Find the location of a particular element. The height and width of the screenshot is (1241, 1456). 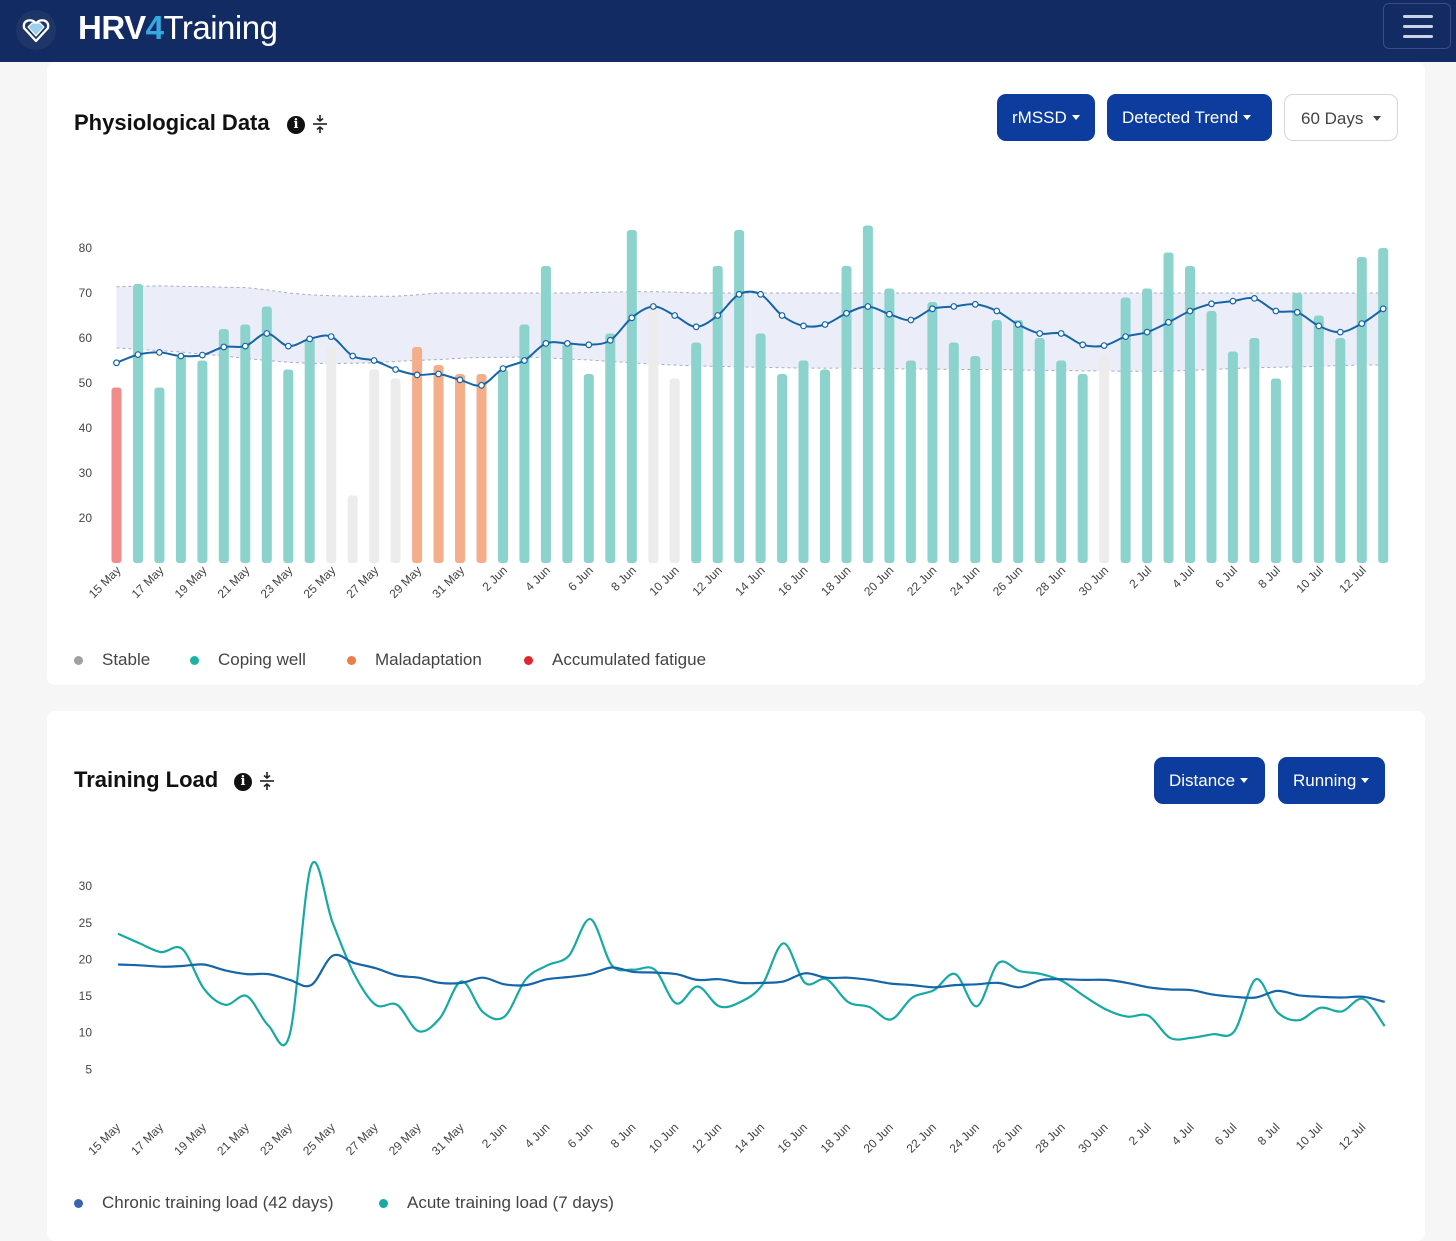

physio-title: Physiological Data is located at coordinates (172, 122).